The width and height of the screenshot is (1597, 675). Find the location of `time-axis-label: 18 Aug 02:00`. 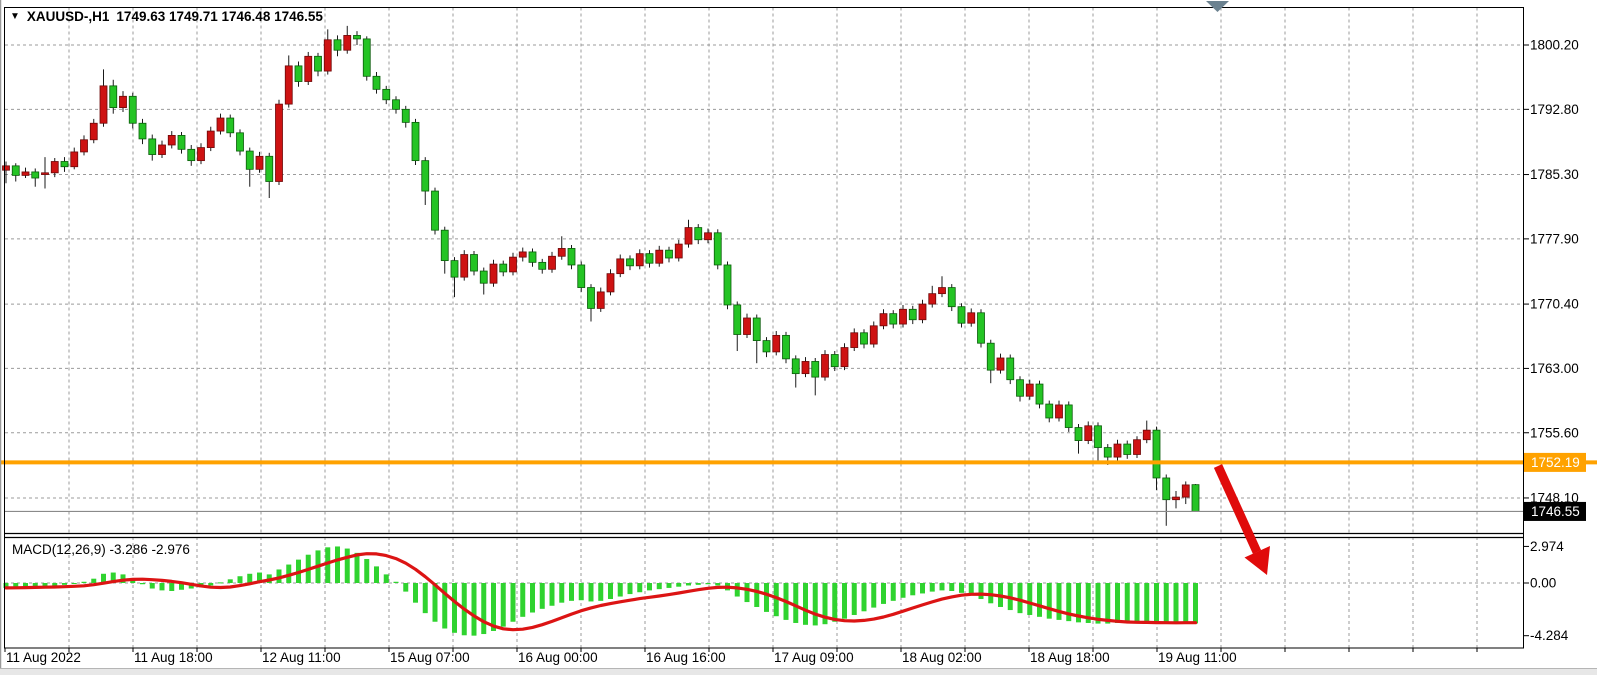

time-axis-label: 18 Aug 02:00 is located at coordinates (942, 657).